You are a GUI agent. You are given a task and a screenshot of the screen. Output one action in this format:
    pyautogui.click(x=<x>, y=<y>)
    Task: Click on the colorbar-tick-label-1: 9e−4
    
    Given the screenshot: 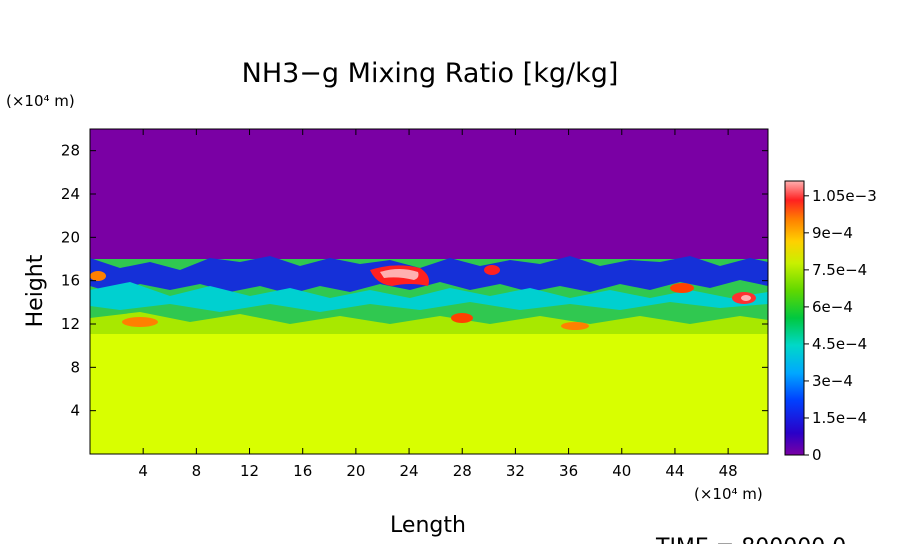 What is the action you would take?
    pyautogui.click(x=832, y=233)
    